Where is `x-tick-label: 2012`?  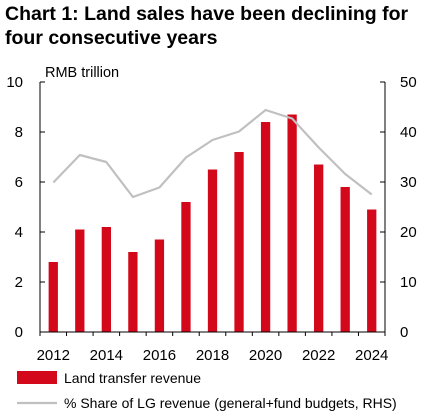 x-tick-label: 2012 is located at coordinates (53, 355).